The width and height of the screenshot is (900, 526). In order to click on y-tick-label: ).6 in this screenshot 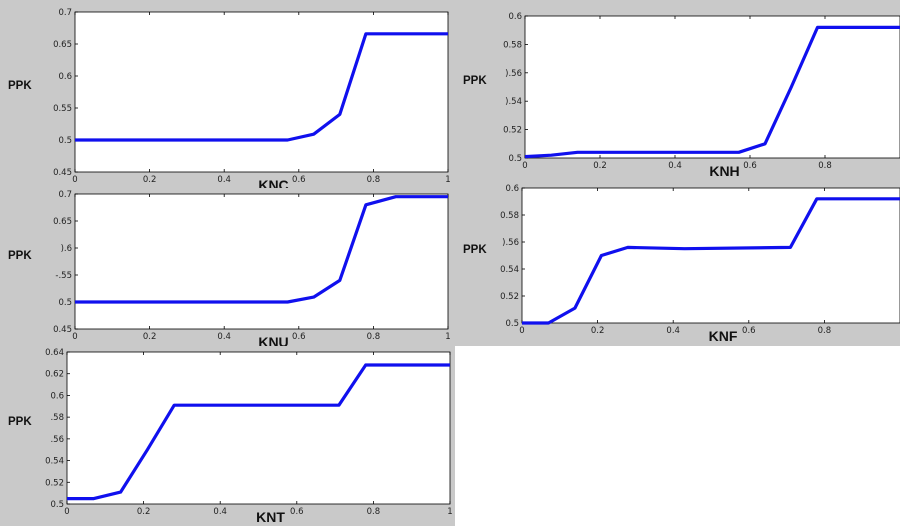, I will do `click(66, 249)`.